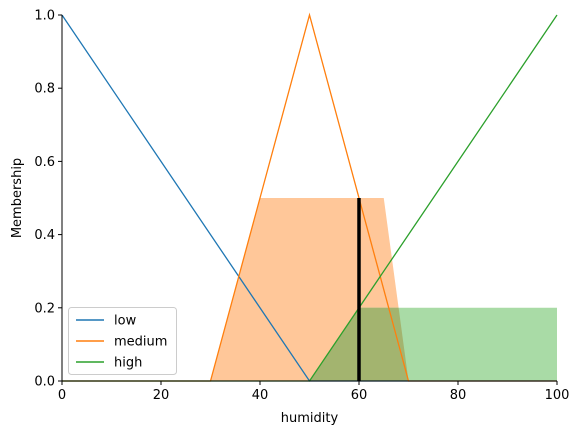  What do you see at coordinates (359, 395) in the screenshot?
I see `x-tick-label: 60` at bounding box center [359, 395].